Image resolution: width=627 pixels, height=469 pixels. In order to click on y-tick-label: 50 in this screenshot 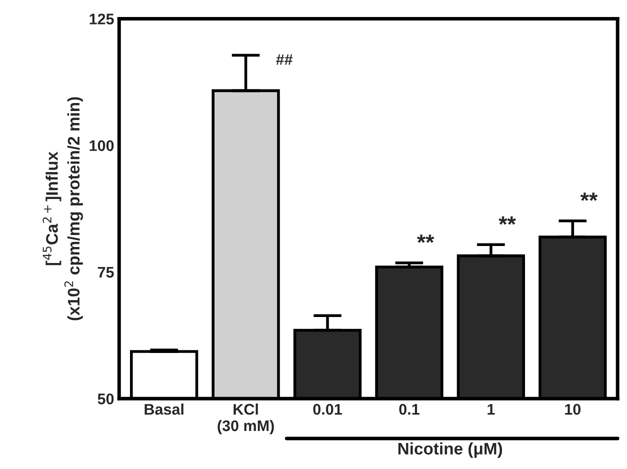, I will do `click(106, 399)`.